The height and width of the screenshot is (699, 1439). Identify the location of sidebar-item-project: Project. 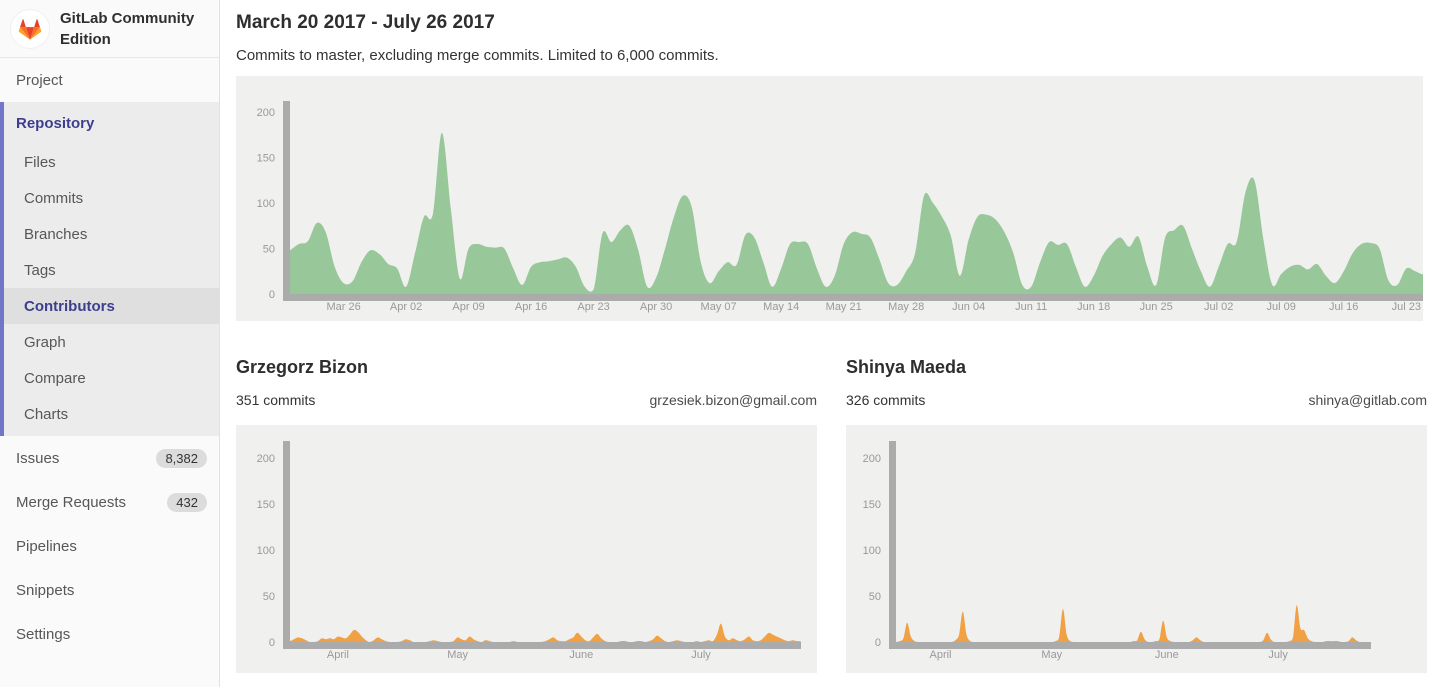
(109, 80).